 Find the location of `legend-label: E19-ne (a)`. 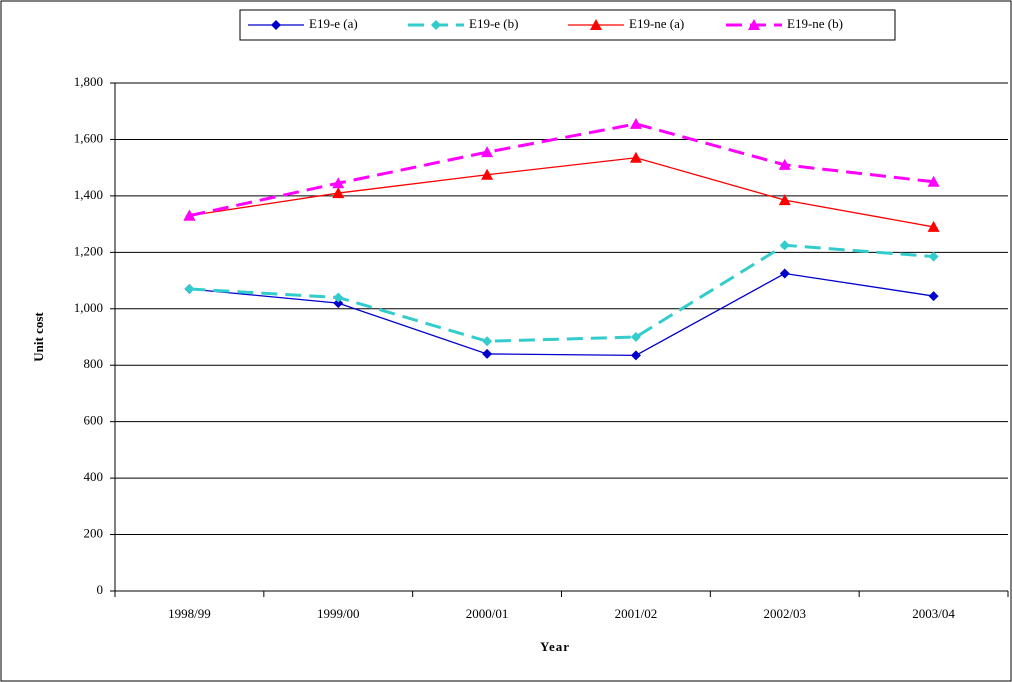

legend-label: E19-ne (a) is located at coordinates (656, 23).